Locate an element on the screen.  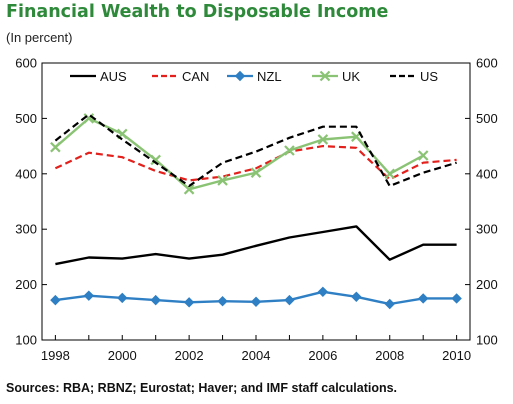
x-tick-label: 2006 is located at coordinates (322, 355).